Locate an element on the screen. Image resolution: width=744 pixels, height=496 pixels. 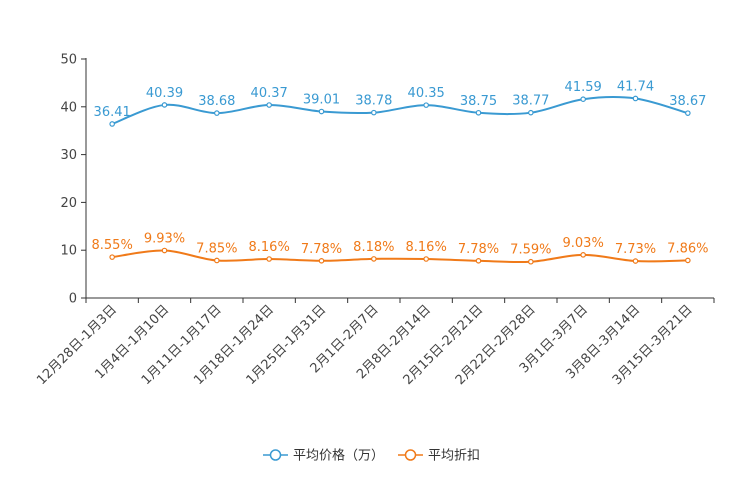
series-line-discount is located at coordinates (400, 256).